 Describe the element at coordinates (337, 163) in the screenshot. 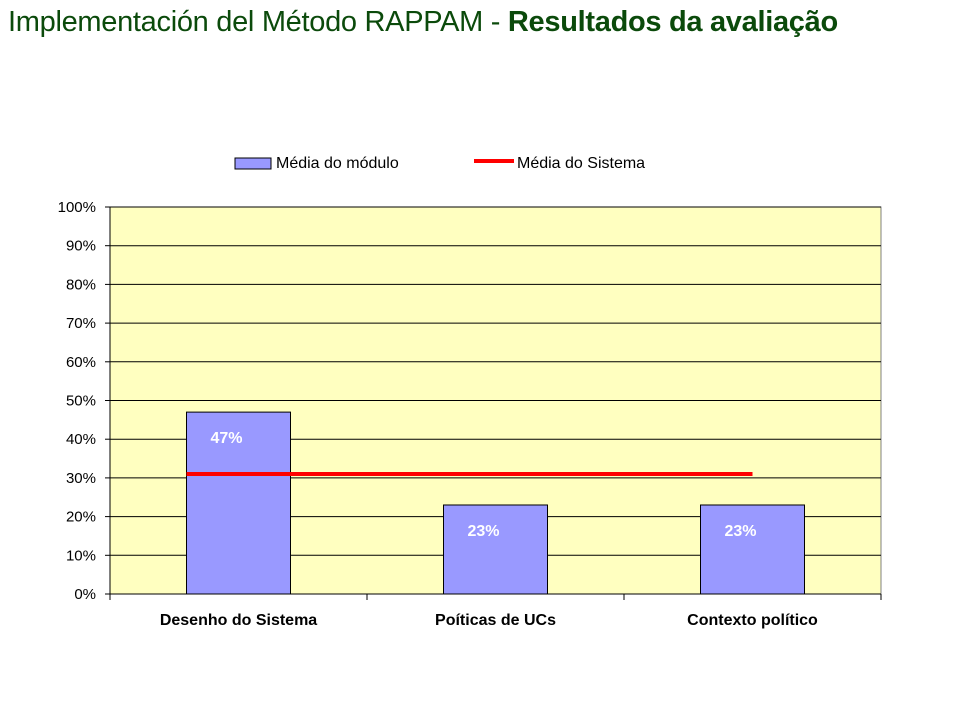

I see `legend-label-bar: Média do módulo` at that location.